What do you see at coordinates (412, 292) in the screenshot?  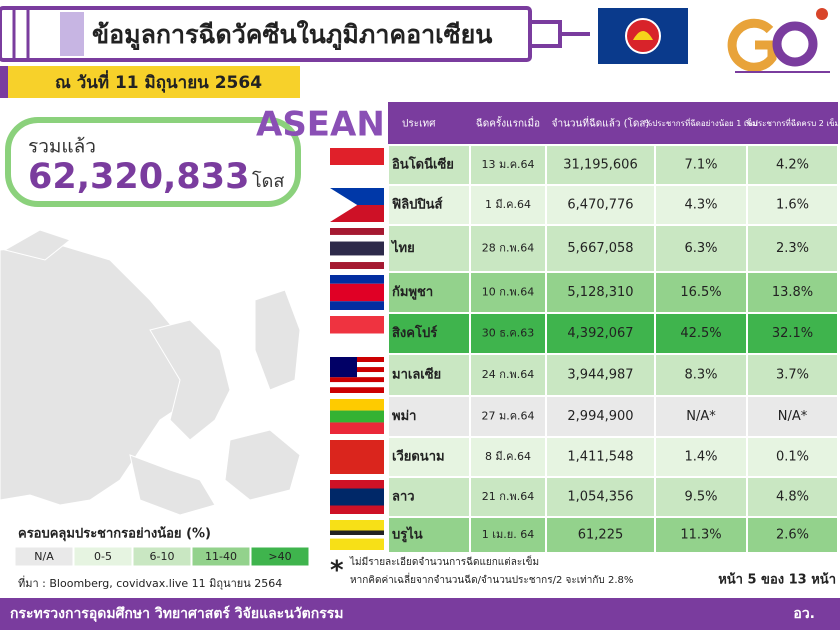 I see `table-cell: กัมพูชา` at bounding box center [412, 292].